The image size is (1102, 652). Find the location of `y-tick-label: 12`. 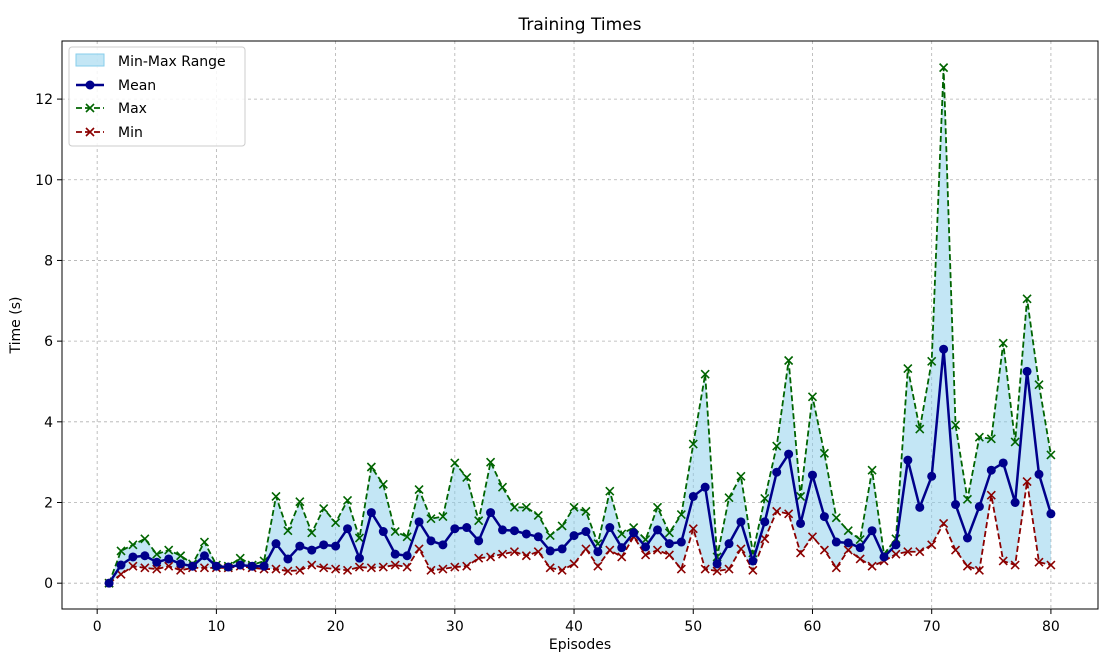

y-tick-label: 12 is located at coordinates (44, 100).